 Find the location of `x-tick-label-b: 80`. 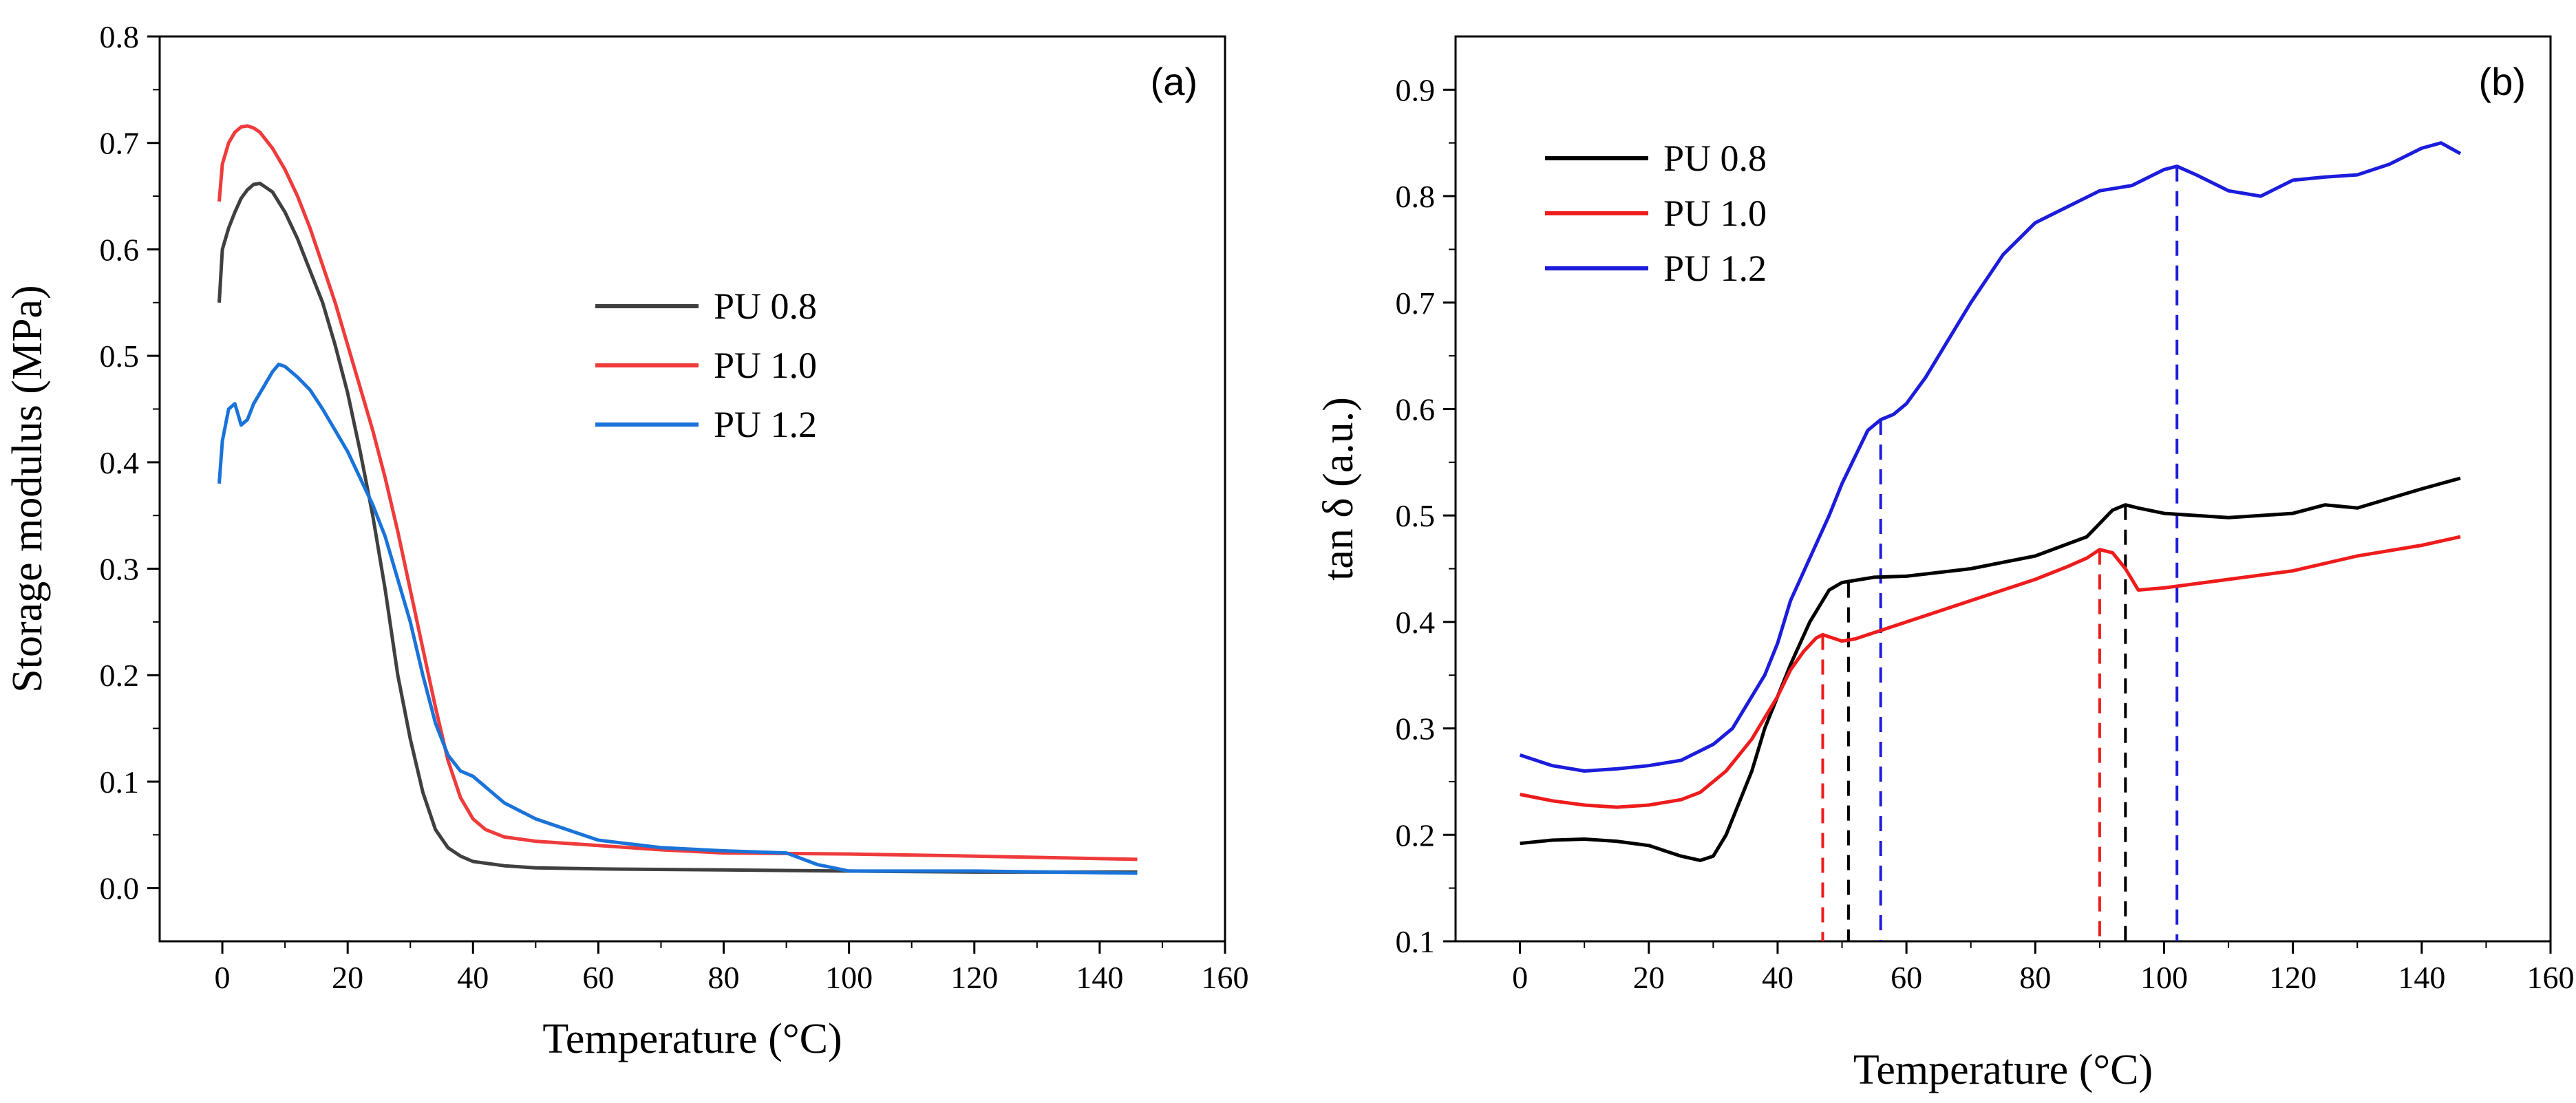

x-tick-label-b: 80 is located at coordinates (2035, 977).